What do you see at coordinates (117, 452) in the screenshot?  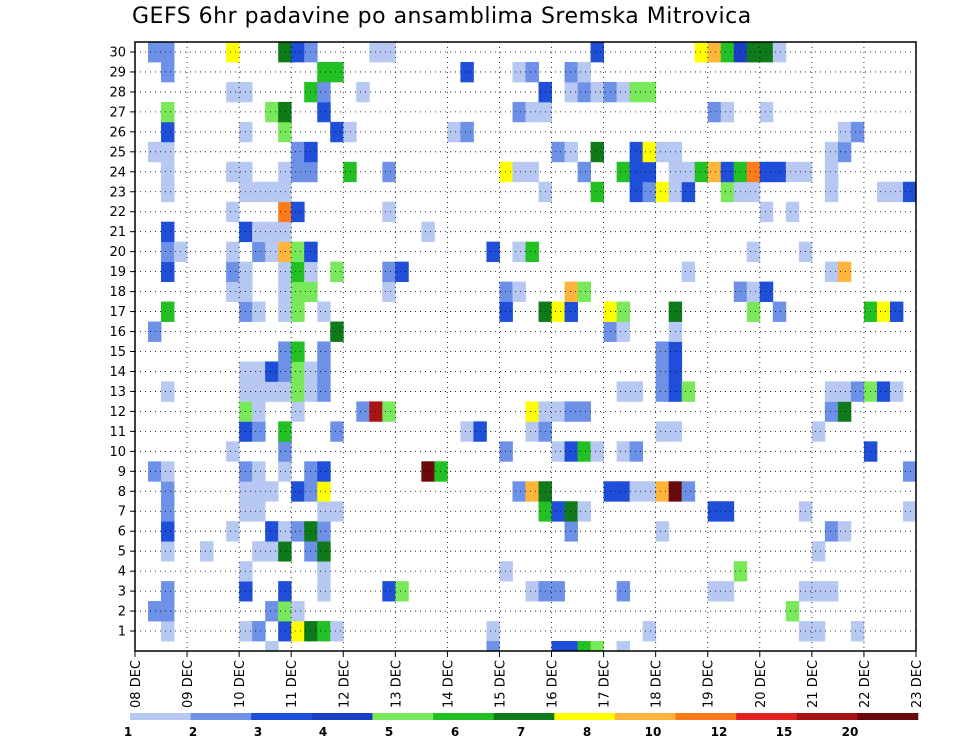 I see `y-tick-label: 10` at bounding box center [117, 452].